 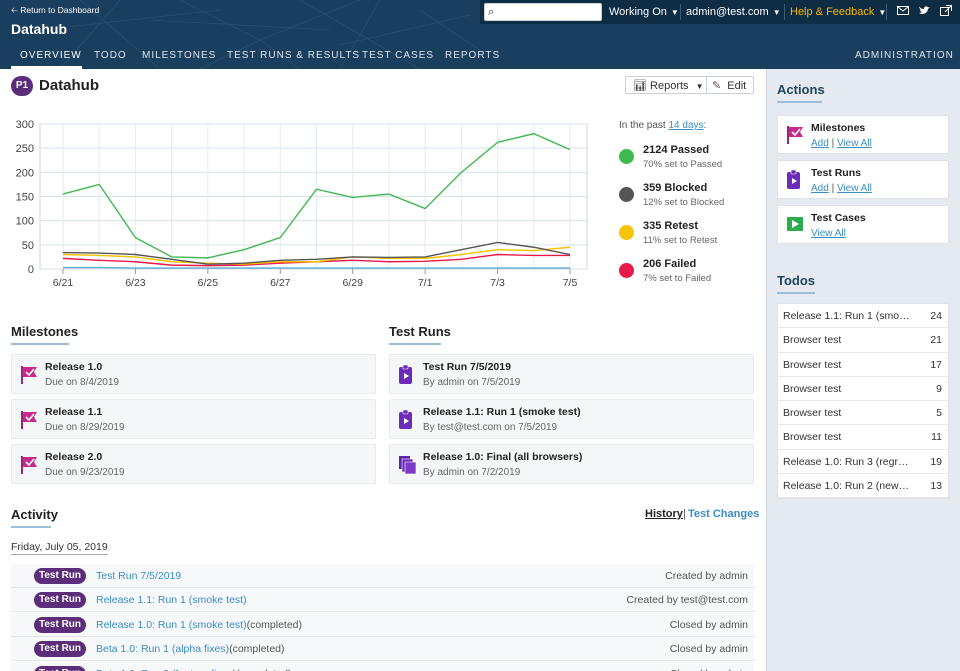 What do you see at coordinates (838, 12) in the screenshot?
I see `help-feedback-dropdown: Help & Feedback ▼` at bounding box center [838, 12].